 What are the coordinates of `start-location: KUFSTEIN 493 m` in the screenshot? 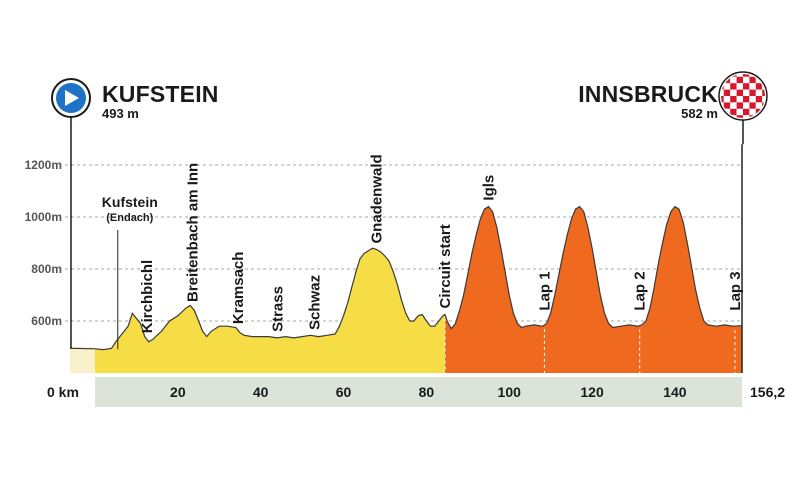 It's located at (160, 102).